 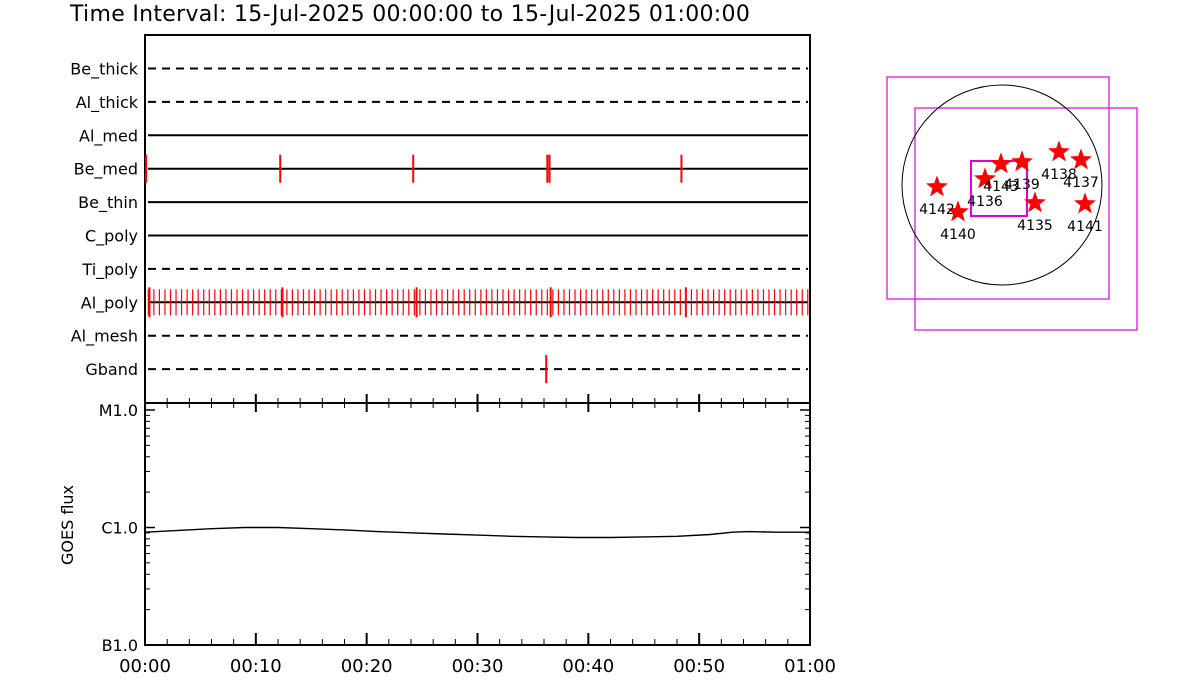 I want to click on timeline-row-label: Ti_poly, so click(x=109, y=270).